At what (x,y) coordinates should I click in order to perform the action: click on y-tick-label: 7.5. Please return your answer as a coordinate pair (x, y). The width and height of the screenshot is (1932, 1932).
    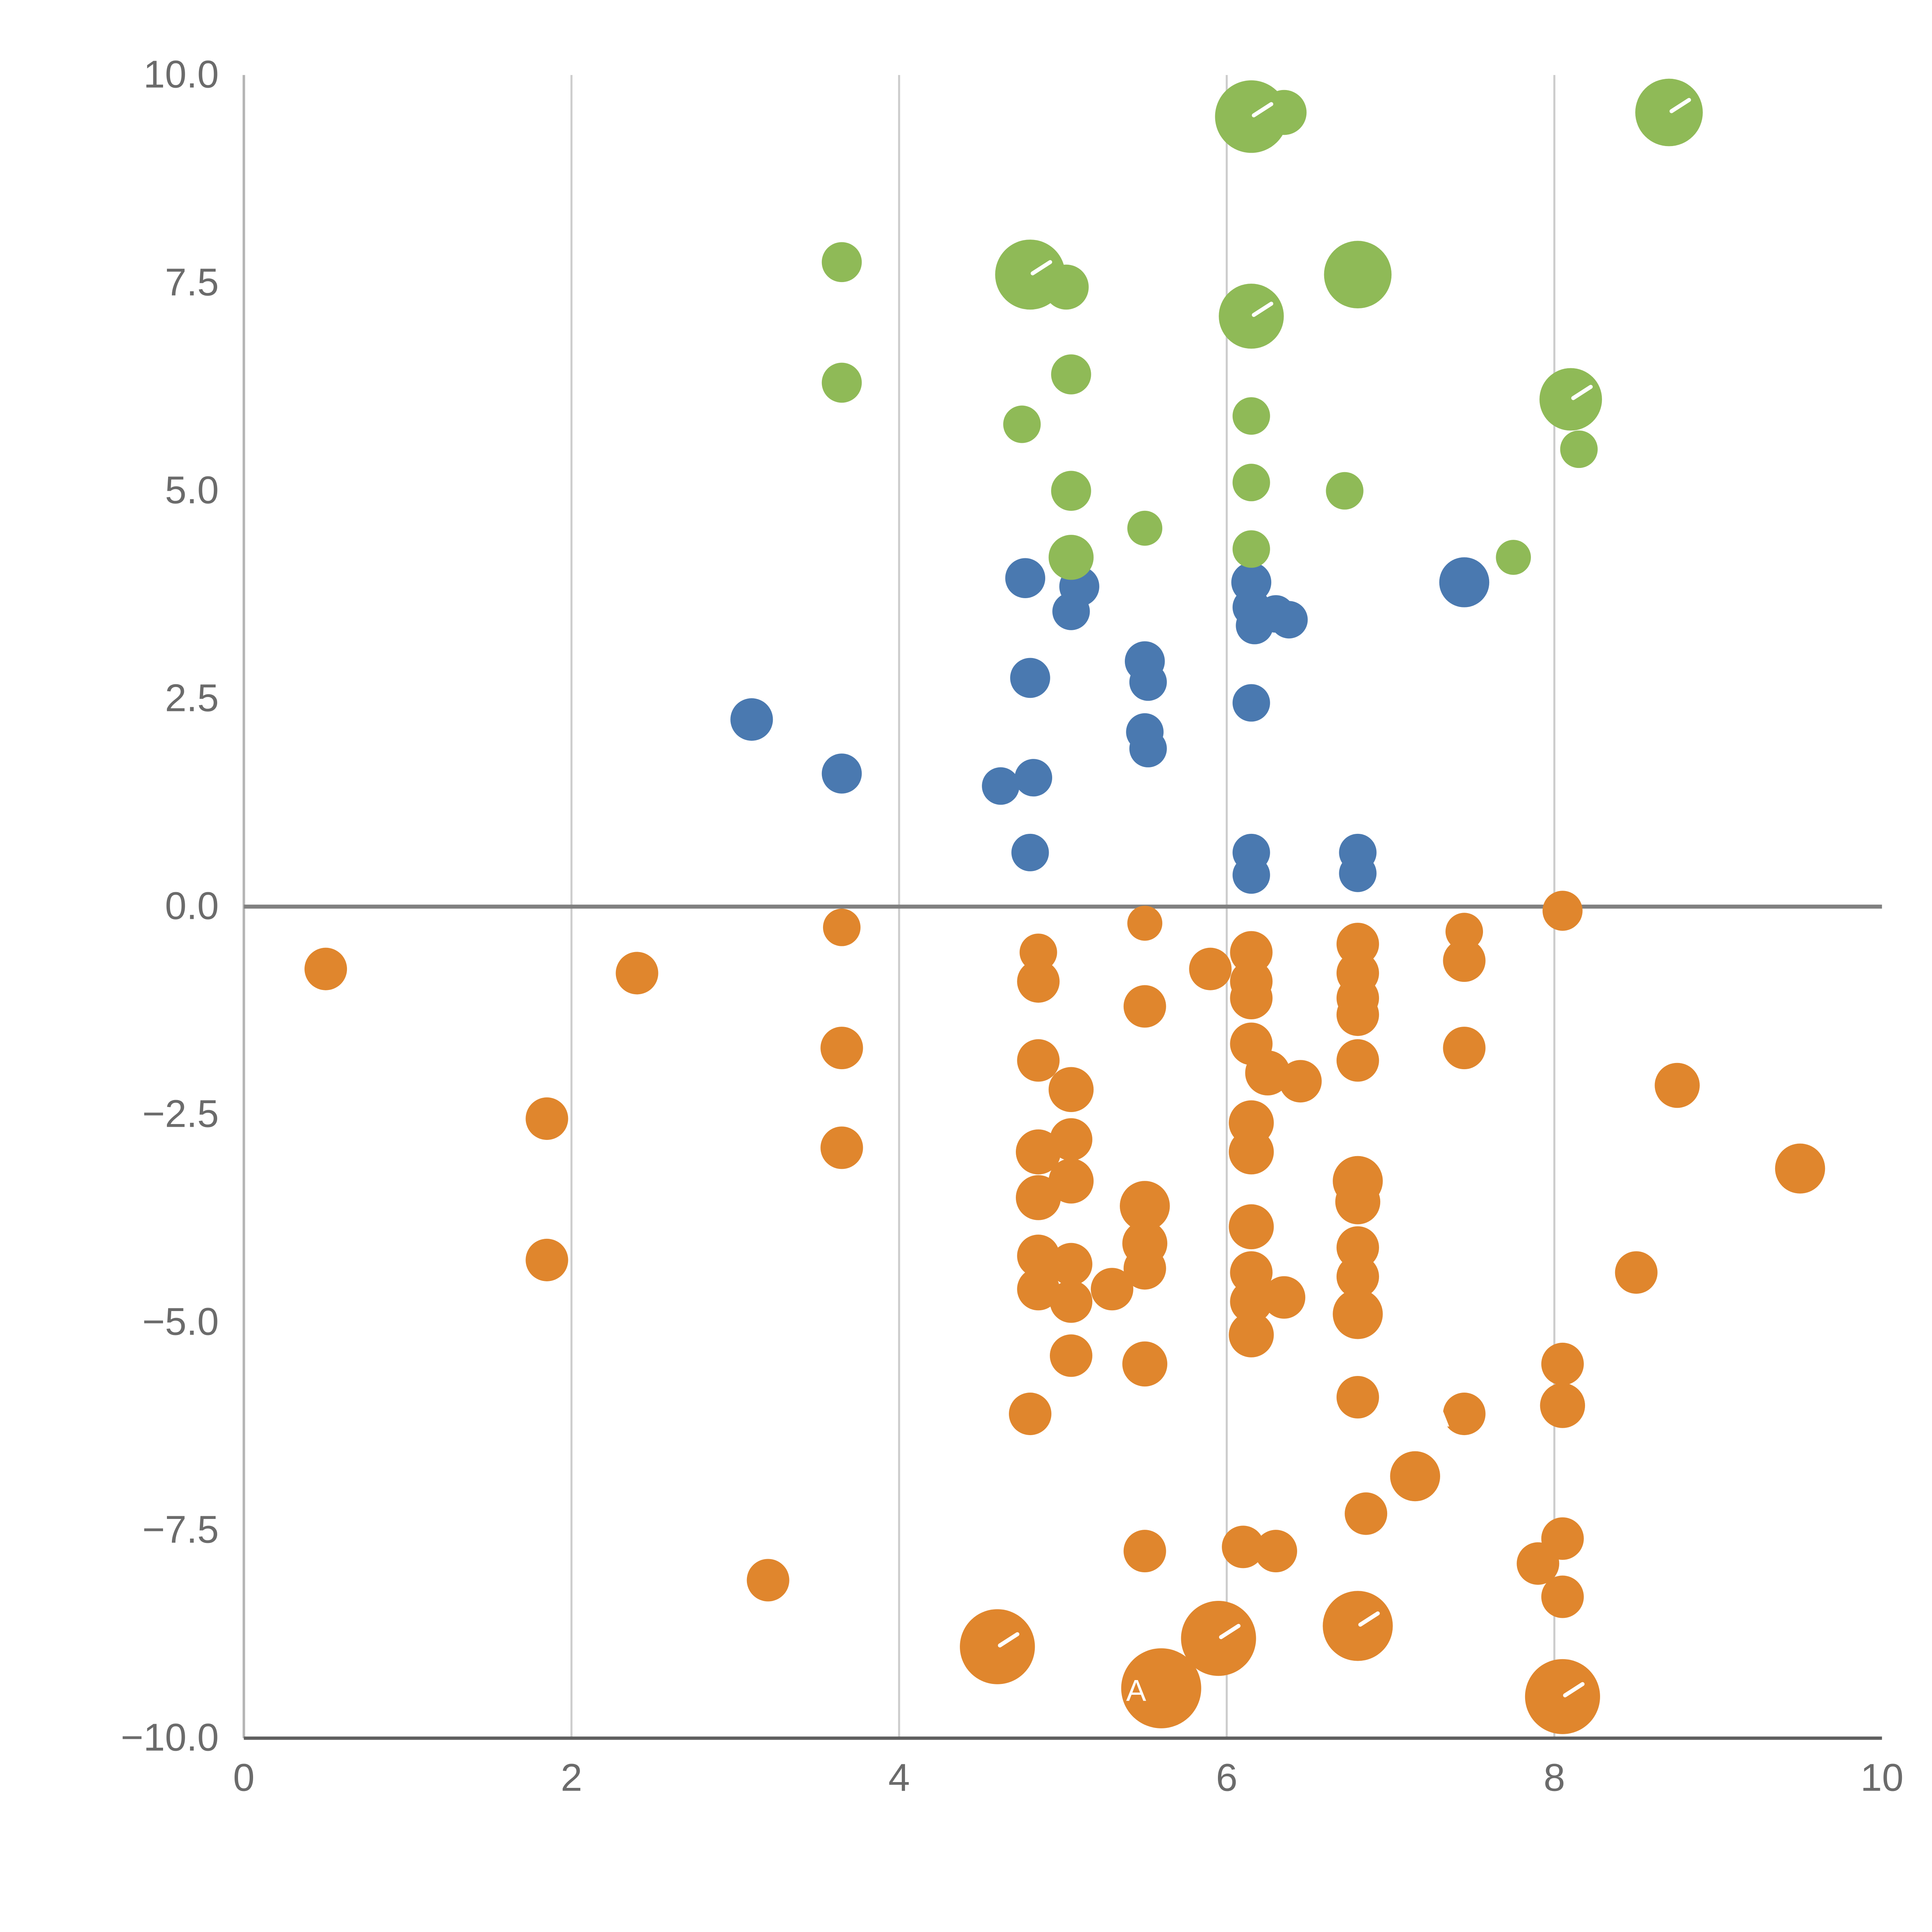
    Looking at the image, I should click on (192, 282).